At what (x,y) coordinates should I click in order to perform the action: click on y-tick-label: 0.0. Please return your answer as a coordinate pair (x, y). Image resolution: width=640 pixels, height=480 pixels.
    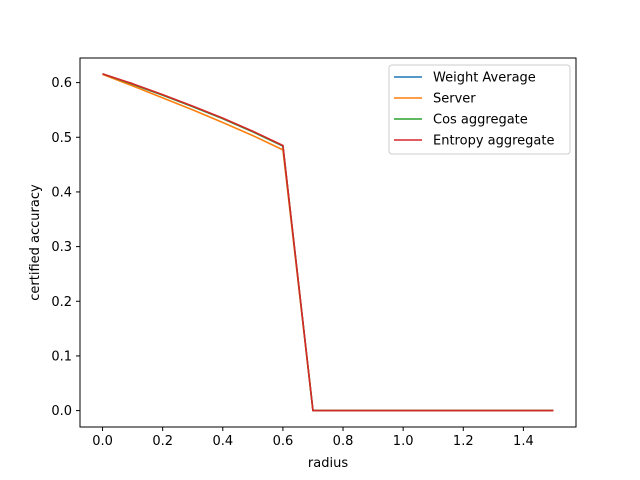
    Looking at the image, I should click on (61, 411).